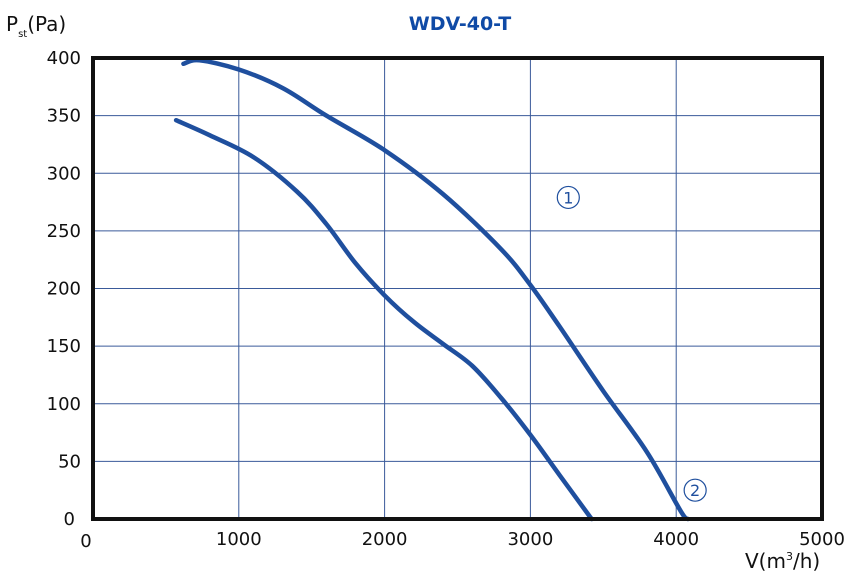  What do you see at coordinates (530, 539) in the screenshot?
I see `x-tick-label: 3000` at bounding box center [530, 539].